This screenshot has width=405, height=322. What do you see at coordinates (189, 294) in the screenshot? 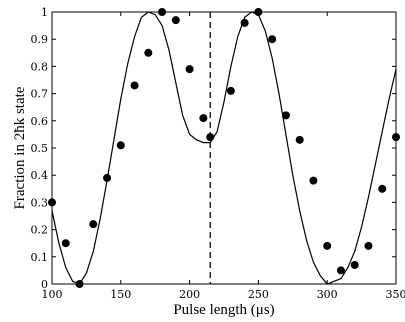
I see `x-tick-label: 200` at bounding box center [189, 294].